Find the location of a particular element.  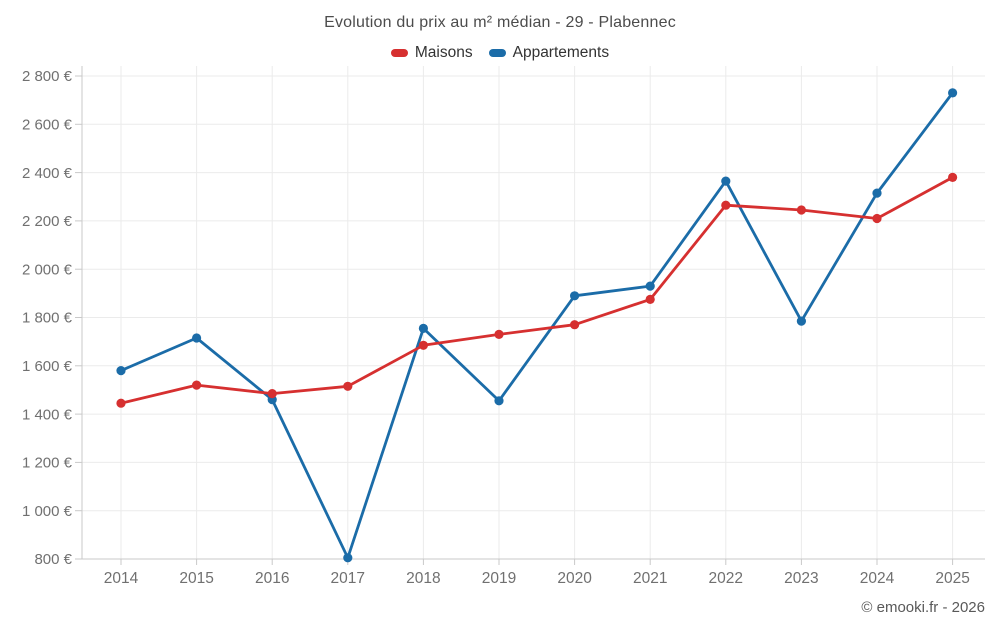

point-maisons-2020 is located at coordinates (575, 325).